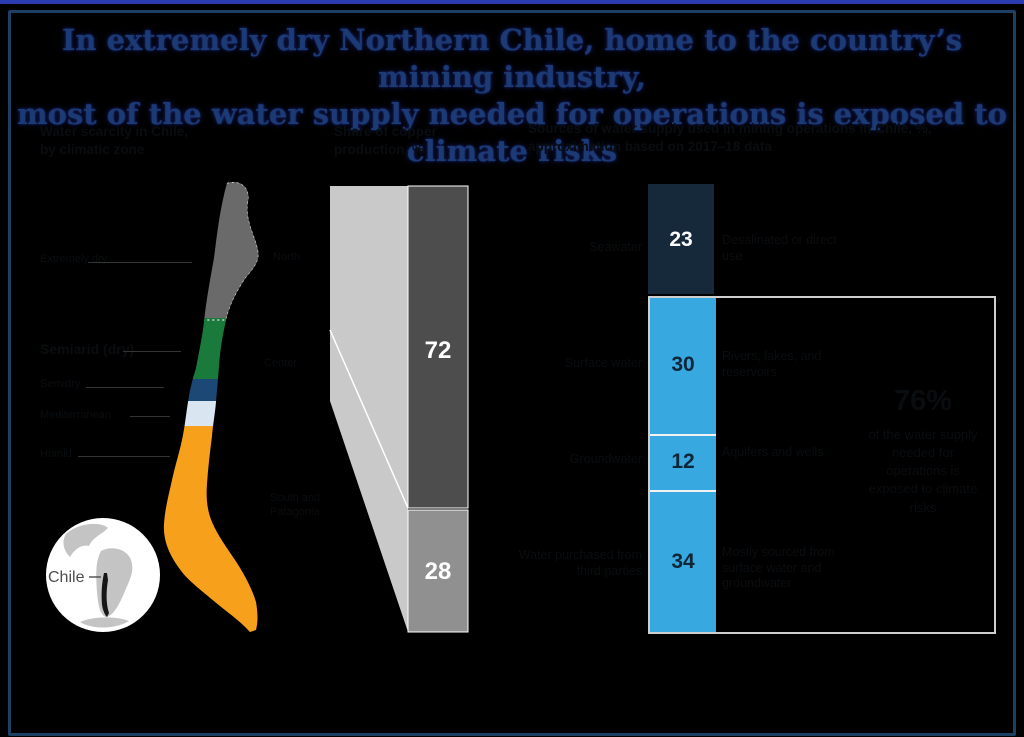  What do you see at coordinates (85, 540) in the screenshot?
I see `north-america-shape` at bounding box center [85, 540].